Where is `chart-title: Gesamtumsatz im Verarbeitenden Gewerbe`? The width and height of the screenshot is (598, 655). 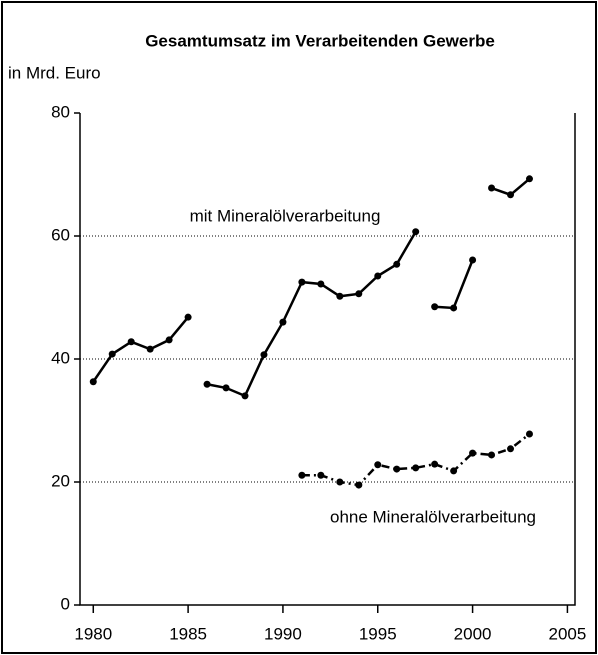
chart-title: Gesamtumsatz im Verarbeitenden Gewerbe is located at coordinates (320, 40).